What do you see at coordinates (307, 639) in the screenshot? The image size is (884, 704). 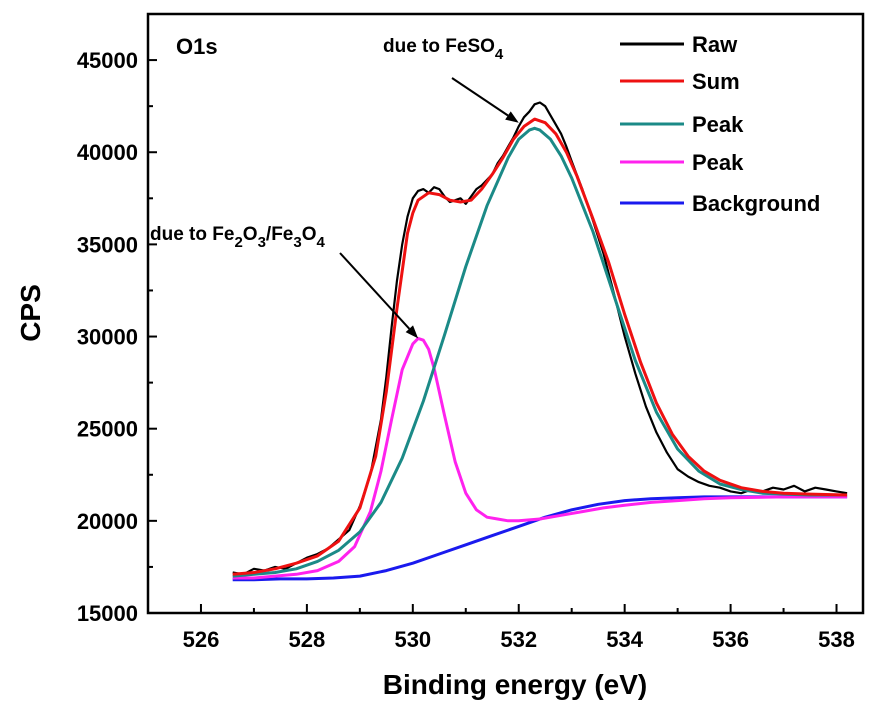 I see `x-tick-label: 528` at bounding box center [307, 639].